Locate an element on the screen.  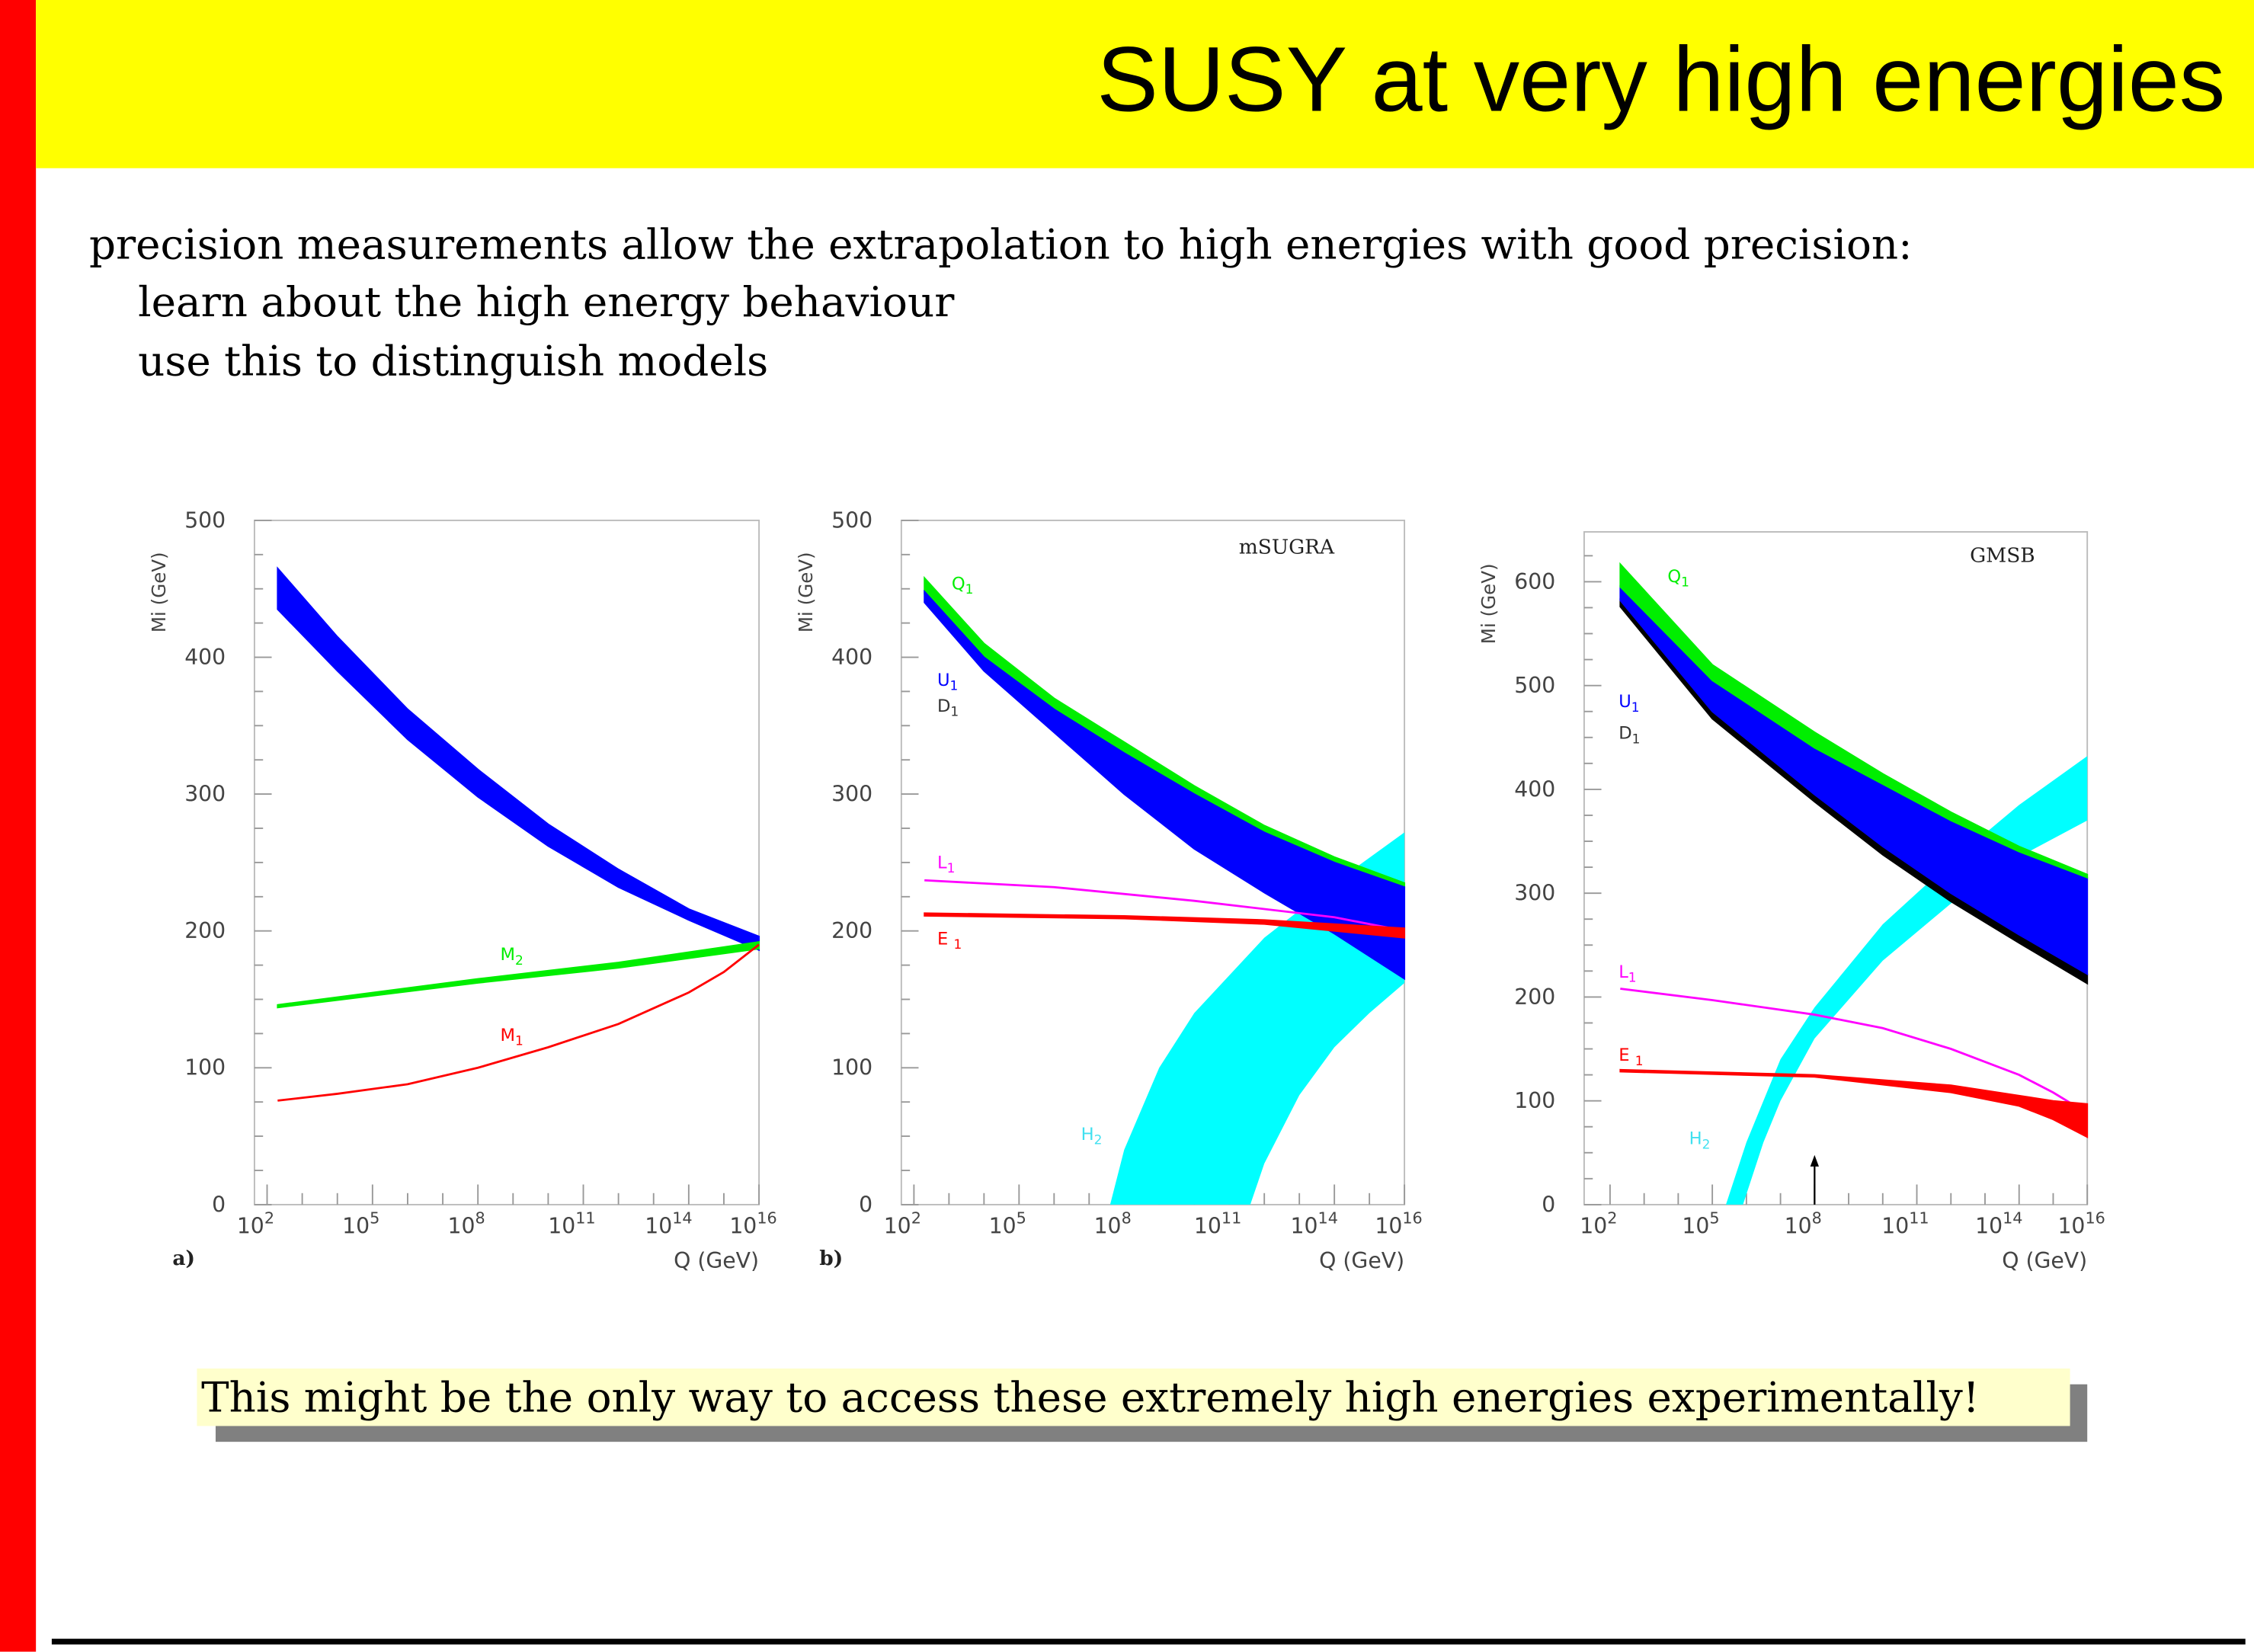
slide-title: SUSY at very high energies is located at coordinates (1661, 79).